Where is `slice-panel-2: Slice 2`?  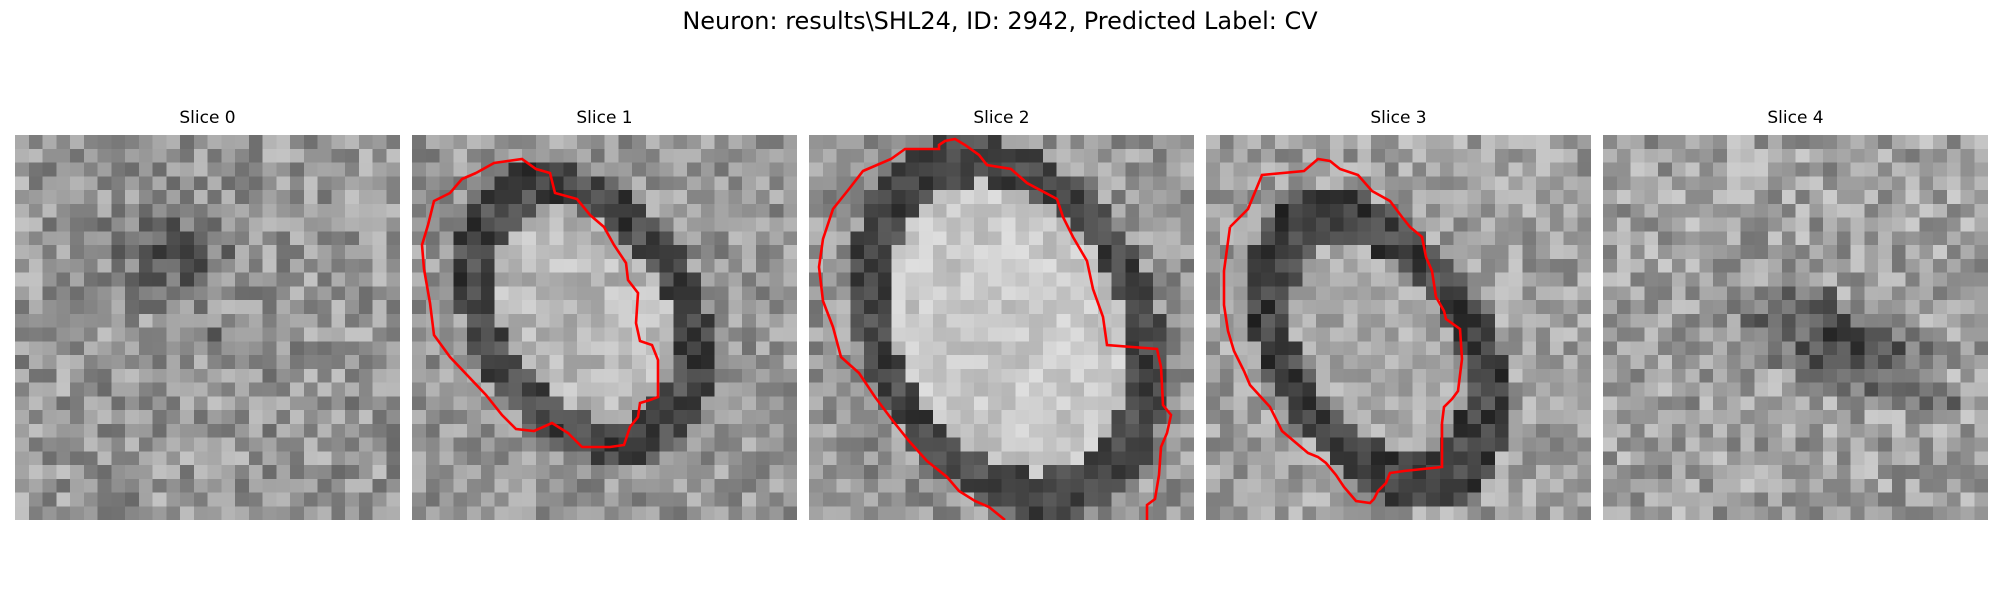
slice-panel-2: Slice 2 is located at coordinates (1001, 314).